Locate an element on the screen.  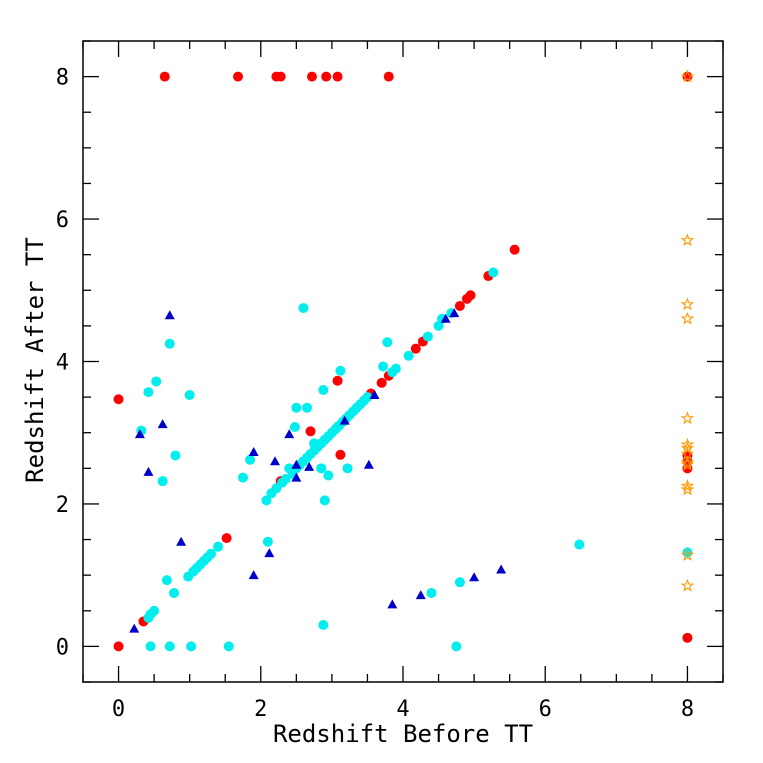
y-tick-label: 4 is located at coordinates (62, 363).